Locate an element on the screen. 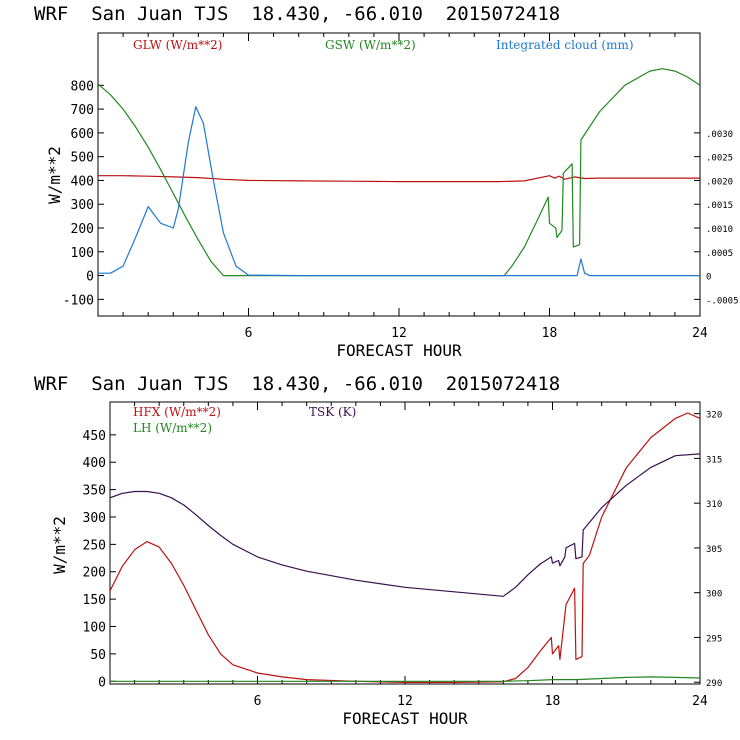  top-y-axis-label: W/m**2 is located at coordinates (54, 175).